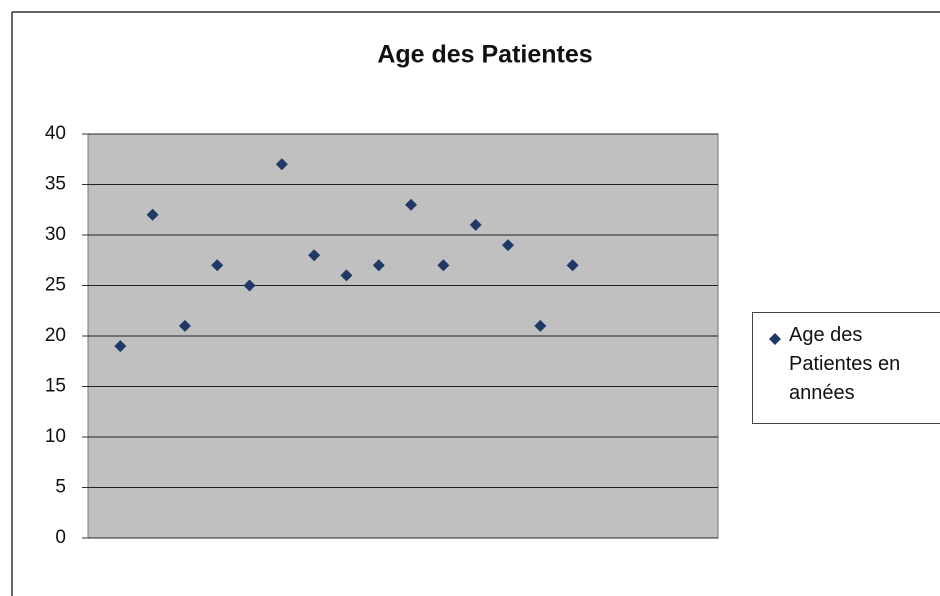  I want to click on y-tick-label: 10, so click(55, 436).